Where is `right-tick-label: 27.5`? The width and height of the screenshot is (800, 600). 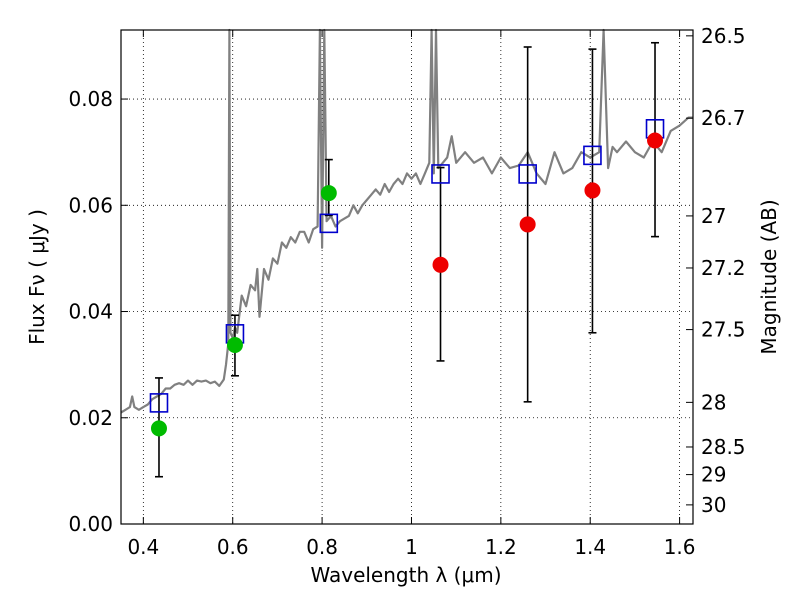 right-tick-label: 27.5 is located at coordinates (723, 330).